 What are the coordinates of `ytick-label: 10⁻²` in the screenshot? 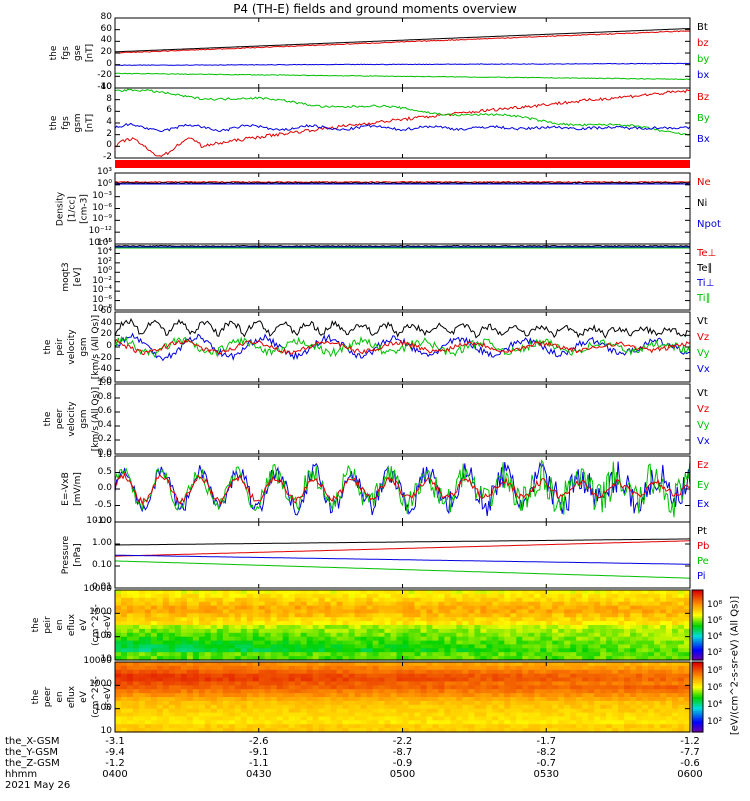 It's located at (102, 280).